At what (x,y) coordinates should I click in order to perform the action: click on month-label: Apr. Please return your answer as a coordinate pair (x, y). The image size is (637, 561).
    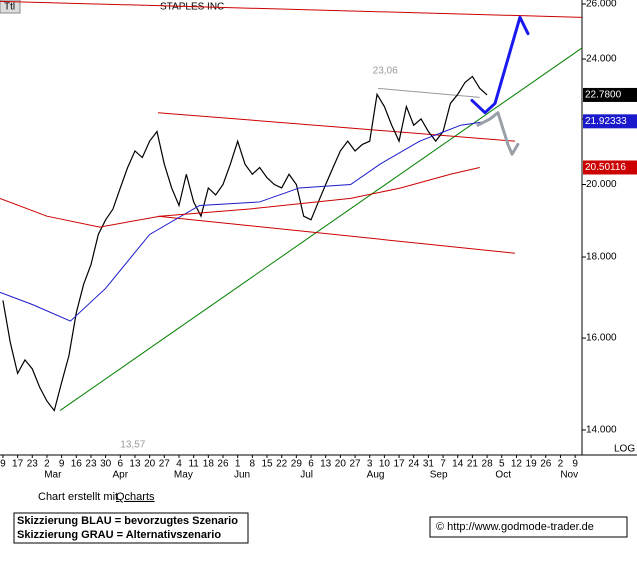
    Looking at the image, I should click on (121, 475).